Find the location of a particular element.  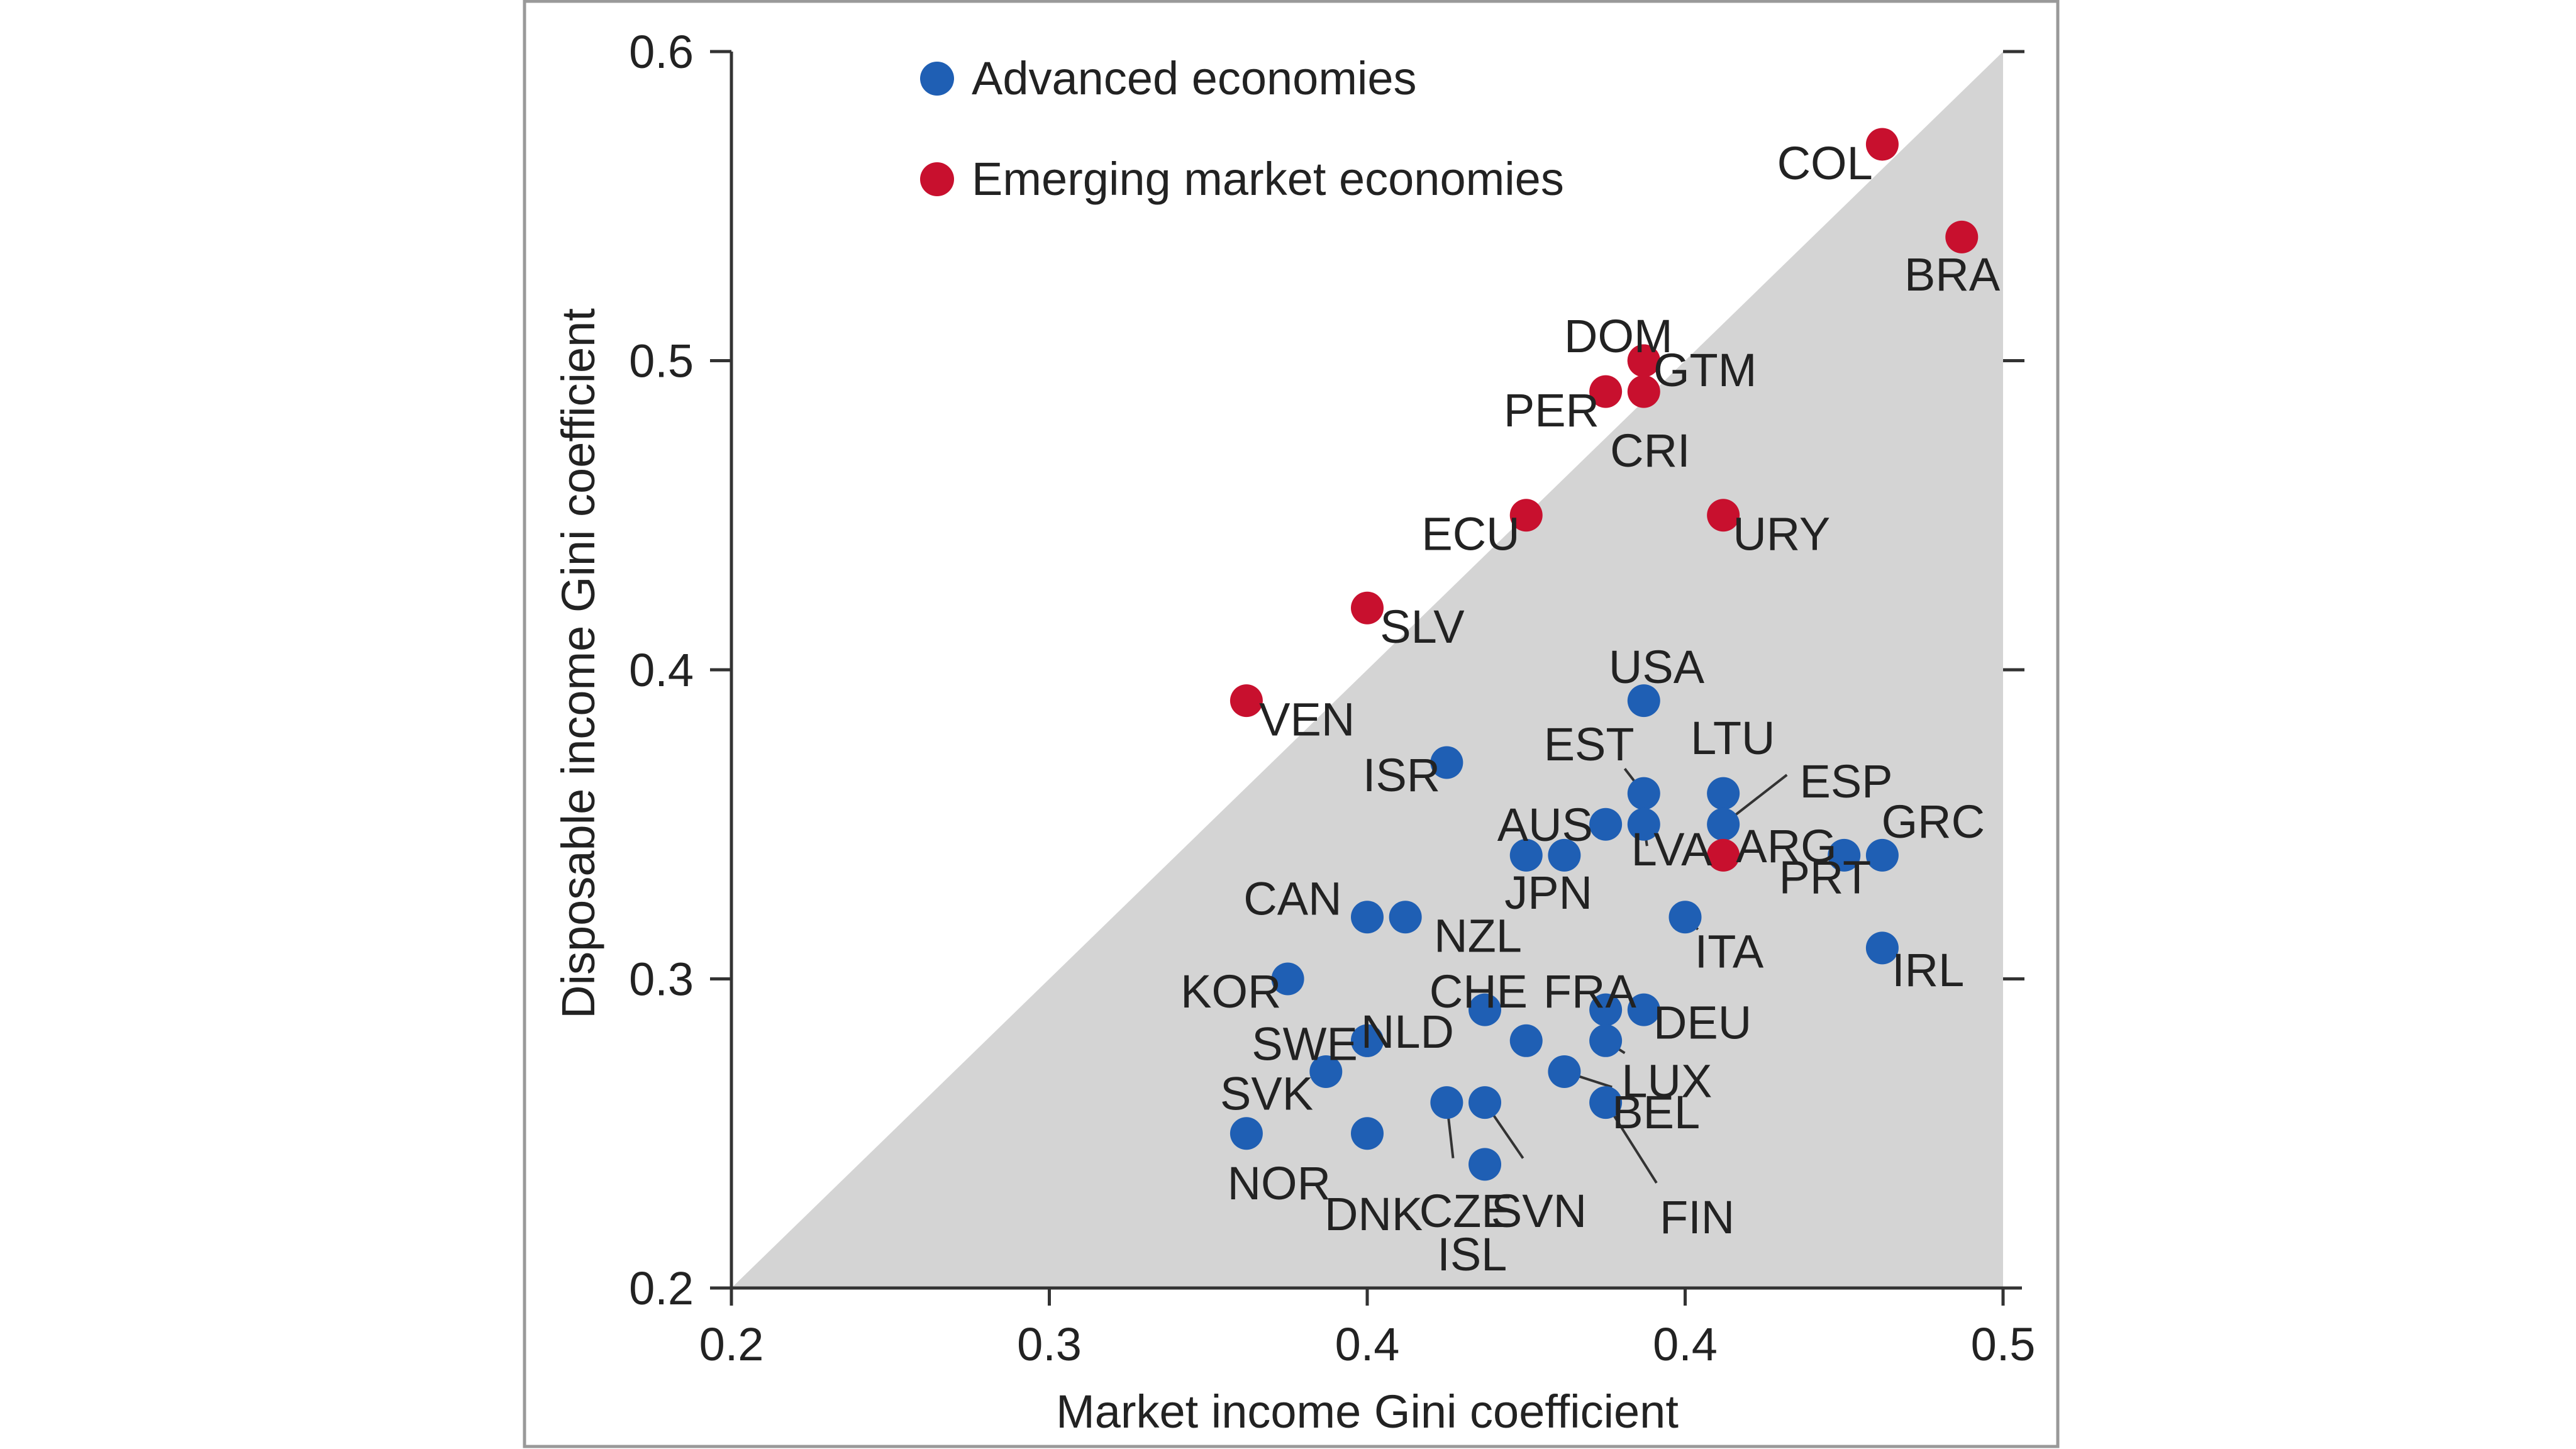

point-label-bra: BRA is located at coordinates (1952, 274).